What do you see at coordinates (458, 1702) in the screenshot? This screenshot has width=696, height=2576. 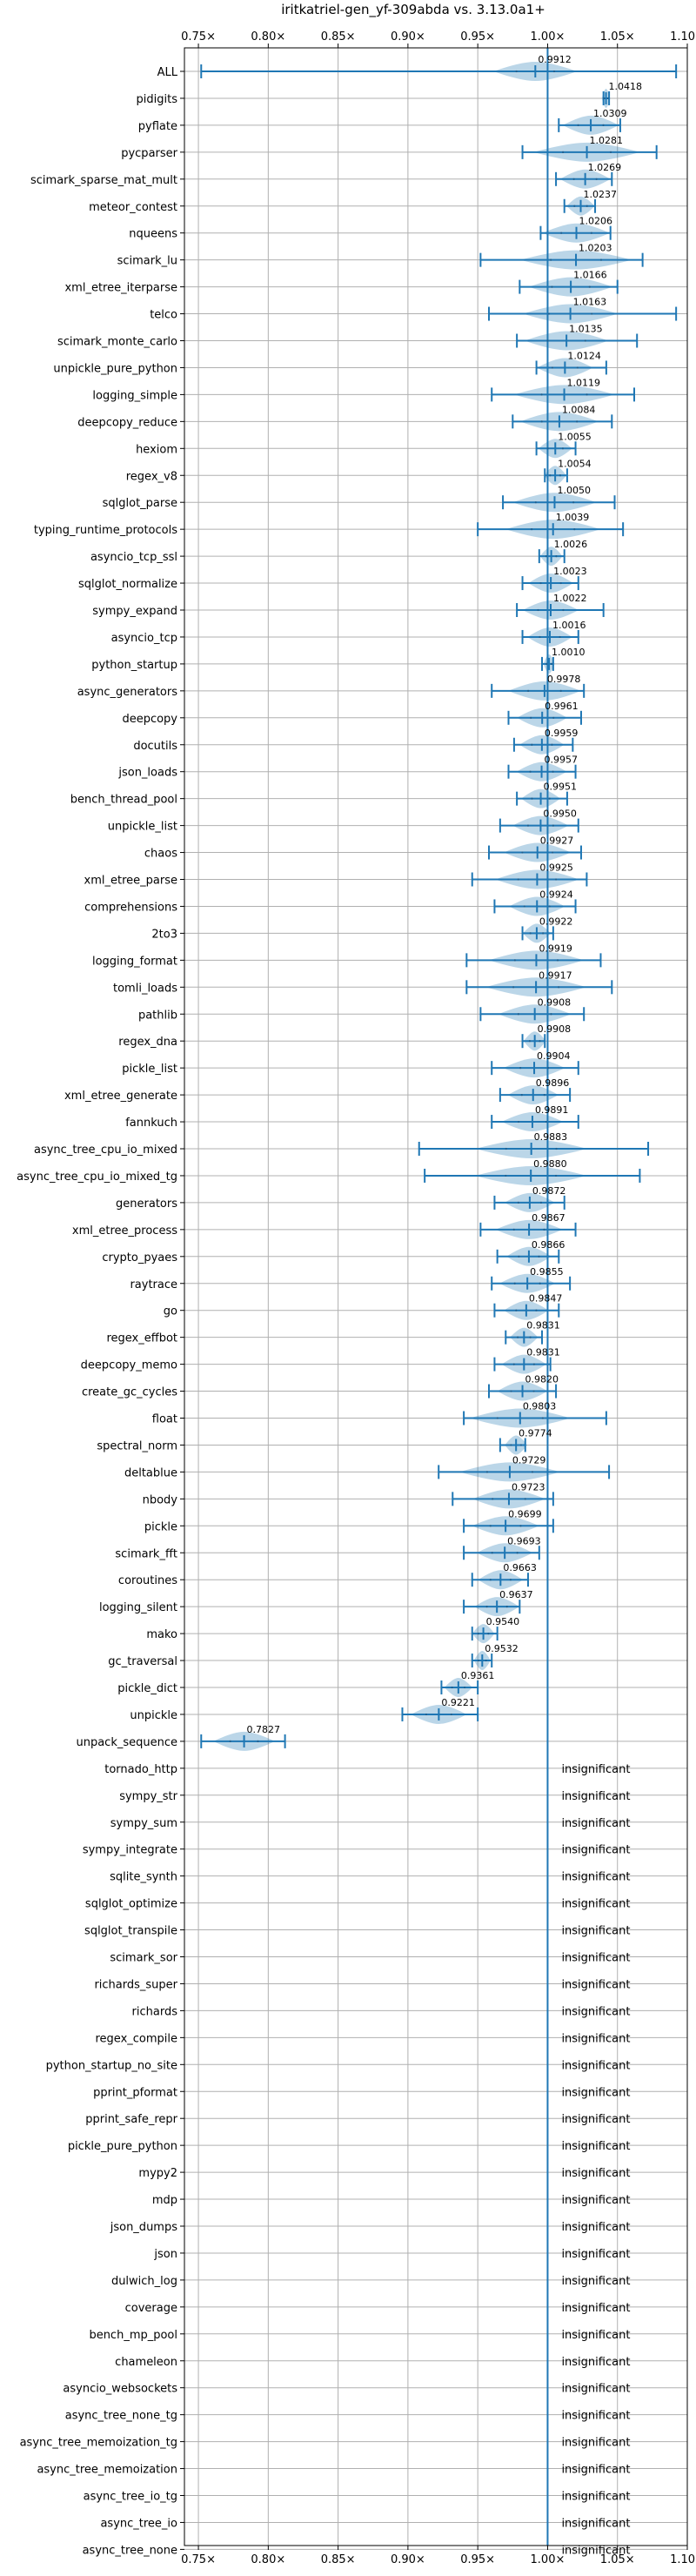 I see `value-label: 0.9221` at bounding box center [458, 1702].